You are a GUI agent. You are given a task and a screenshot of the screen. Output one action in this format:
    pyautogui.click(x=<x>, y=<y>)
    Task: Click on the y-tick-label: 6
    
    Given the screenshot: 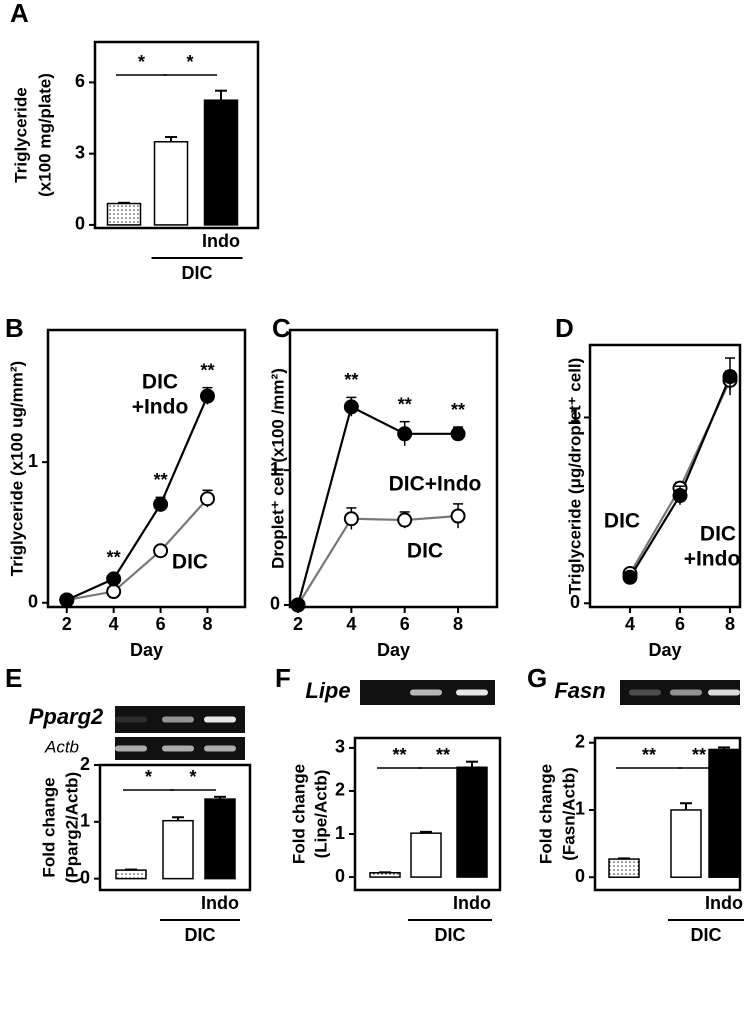 What is the action you would take?
    pyautogui.click(x=80, y=81)
    